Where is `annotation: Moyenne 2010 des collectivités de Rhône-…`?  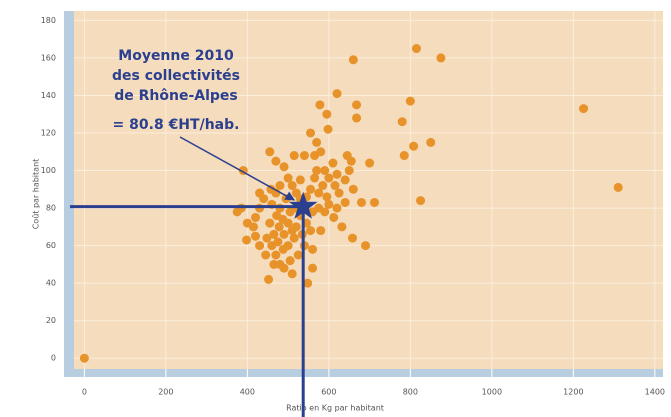
annotation: Moyenne 2010 des collectivités de Rhône-… is located at coordinates (176, 90).